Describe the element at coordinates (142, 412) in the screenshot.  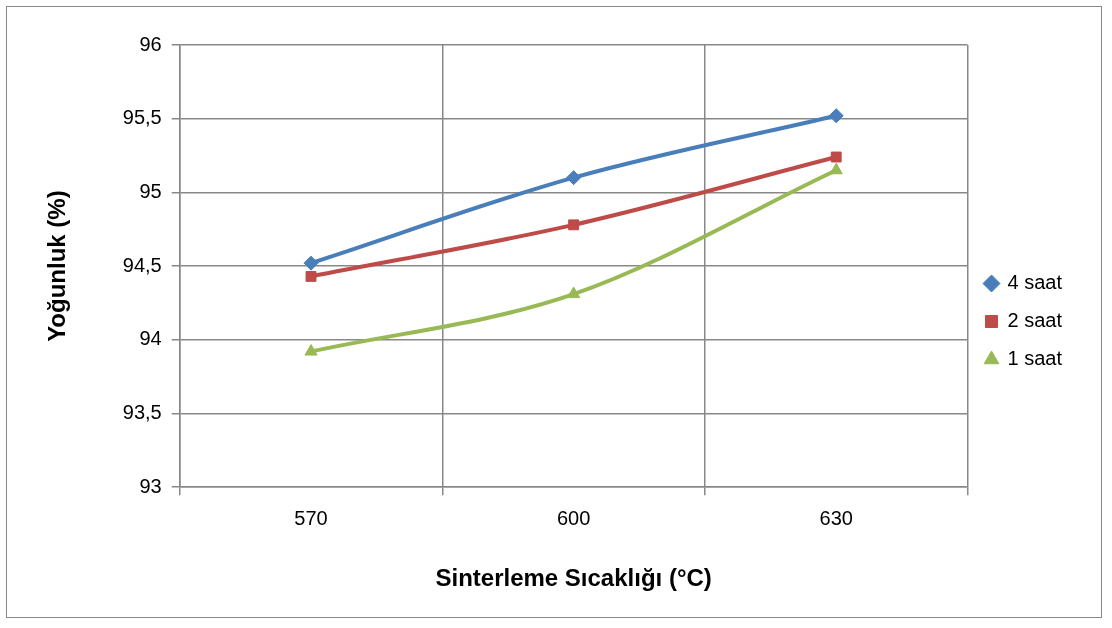
I see `y-tick-label: 93,5` at that location.